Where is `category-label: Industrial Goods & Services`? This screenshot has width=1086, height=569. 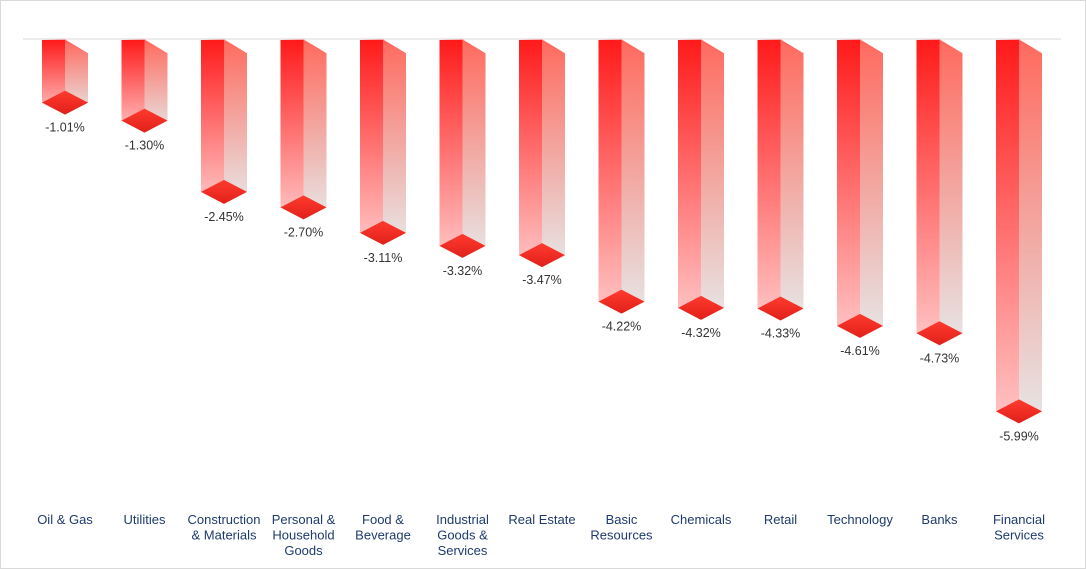 category-label: Industrial Goods & Services is located at coordinates (462, 535).